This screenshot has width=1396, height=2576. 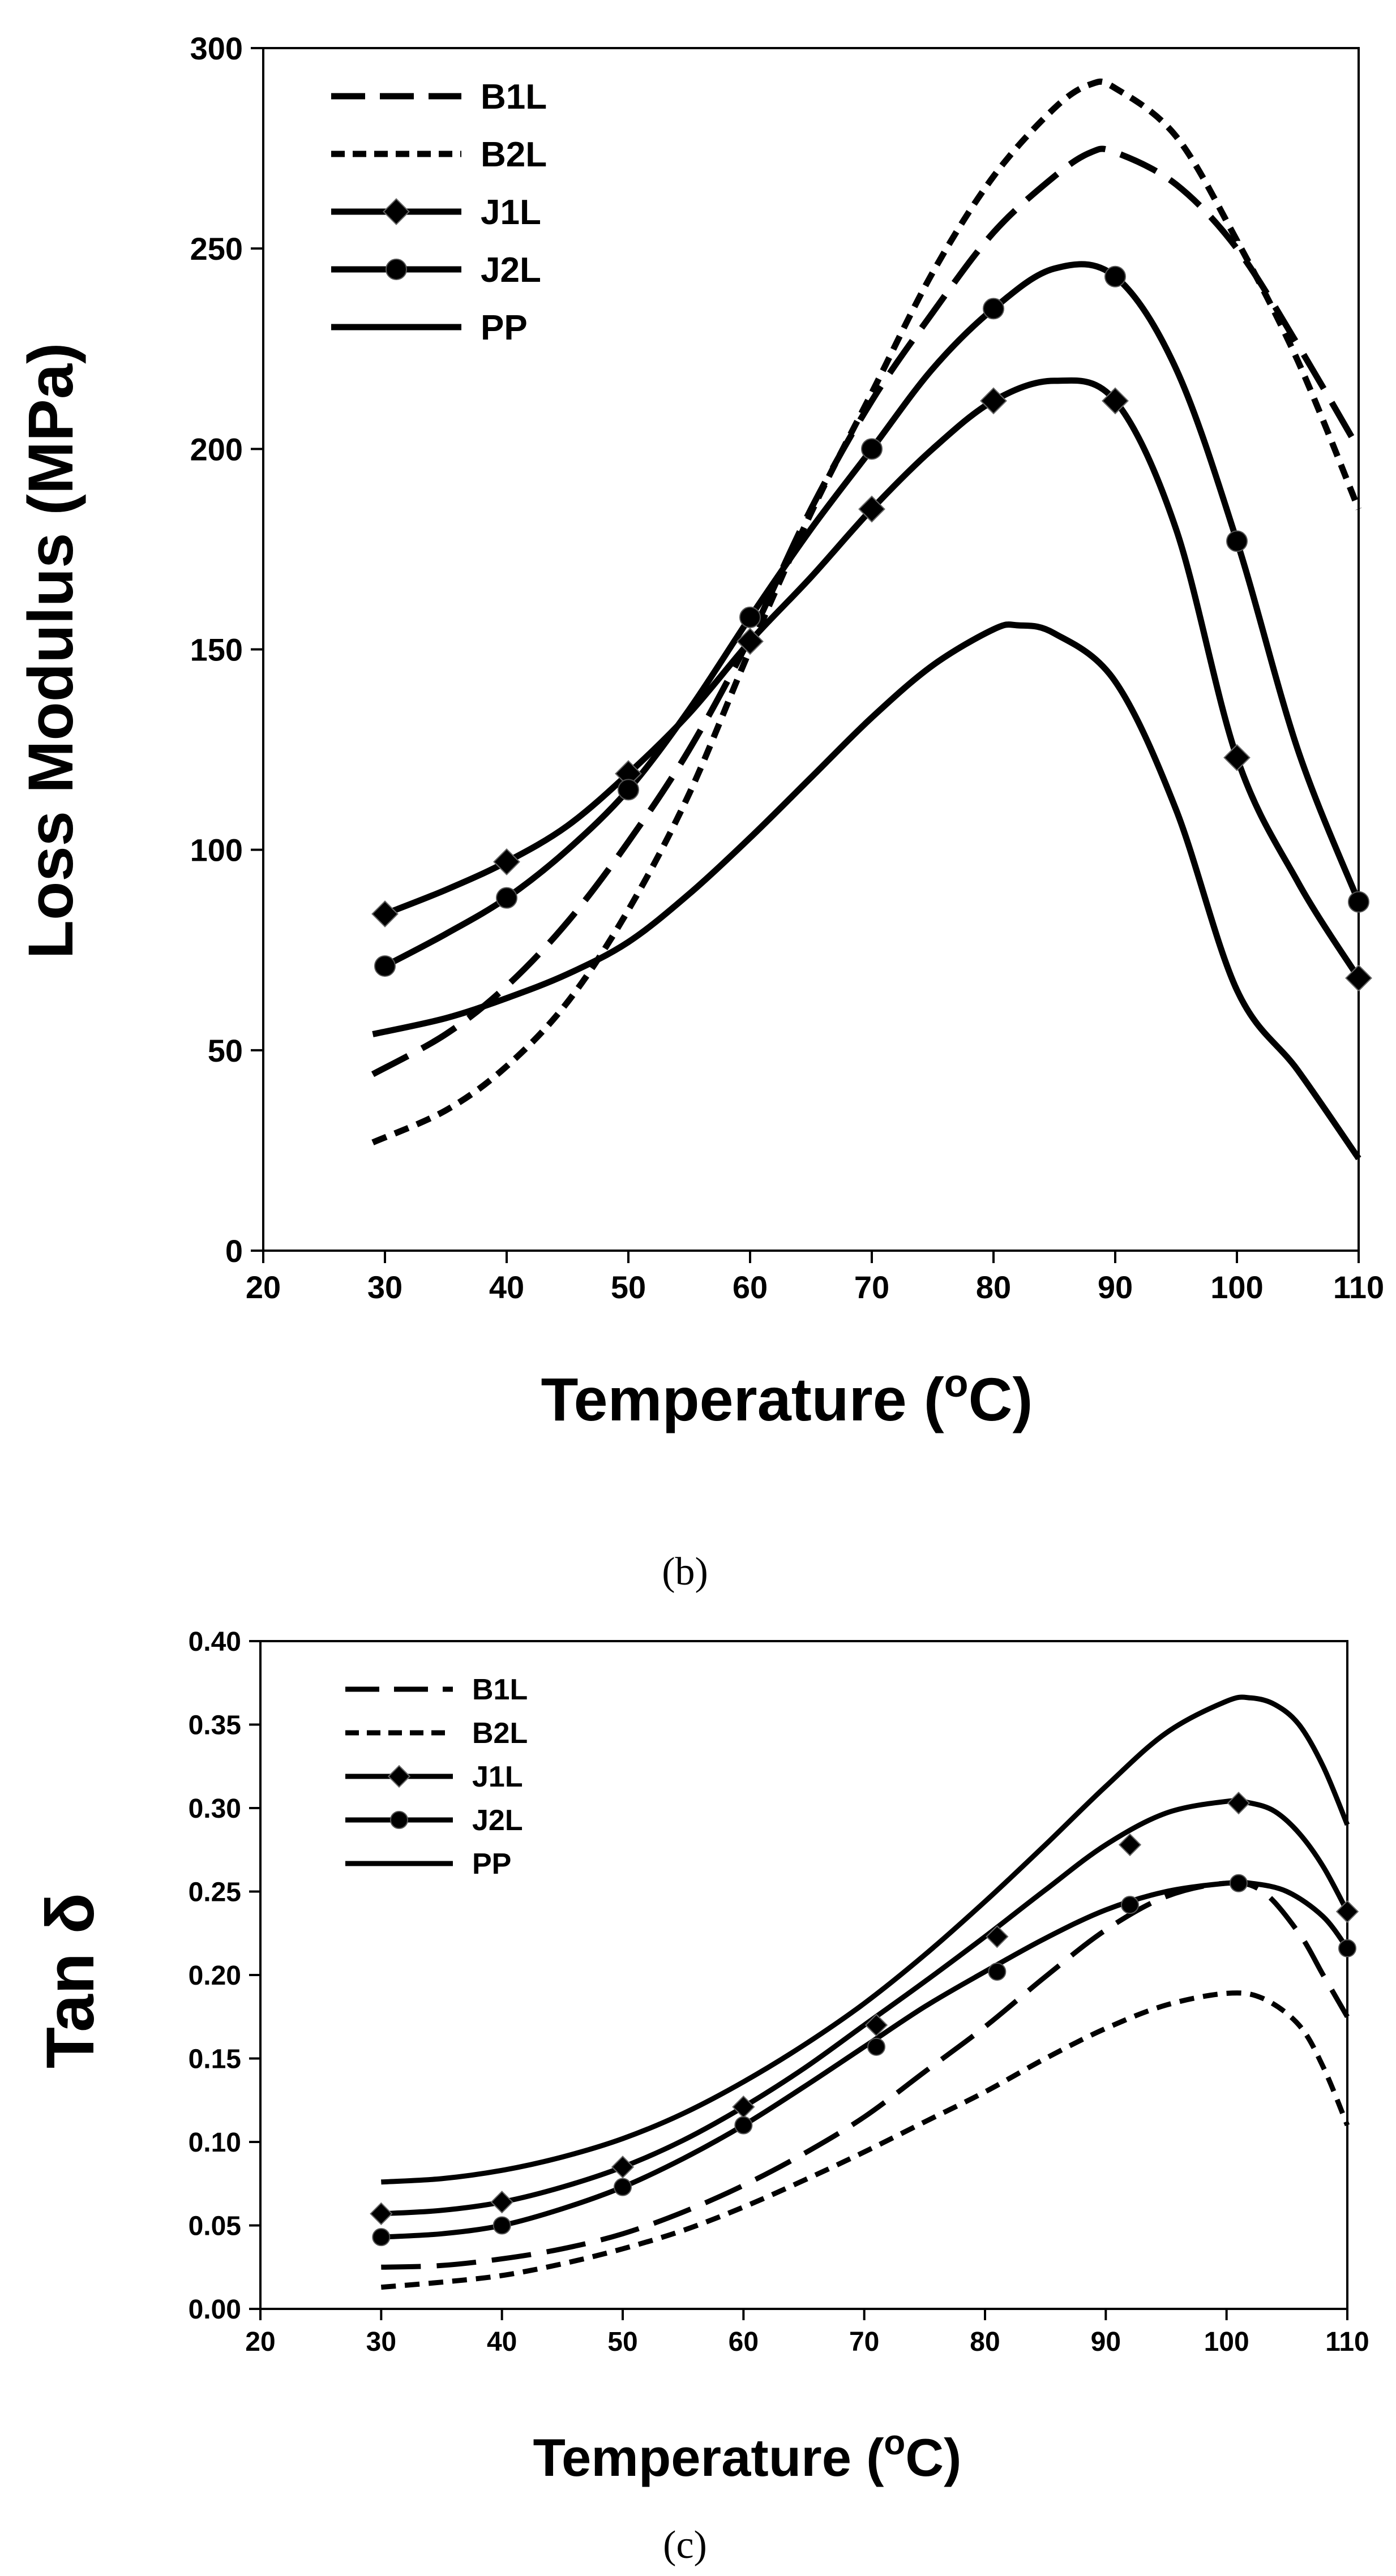 I want to click on y-tick-label: 0.10, so click(x=215, y=2143).